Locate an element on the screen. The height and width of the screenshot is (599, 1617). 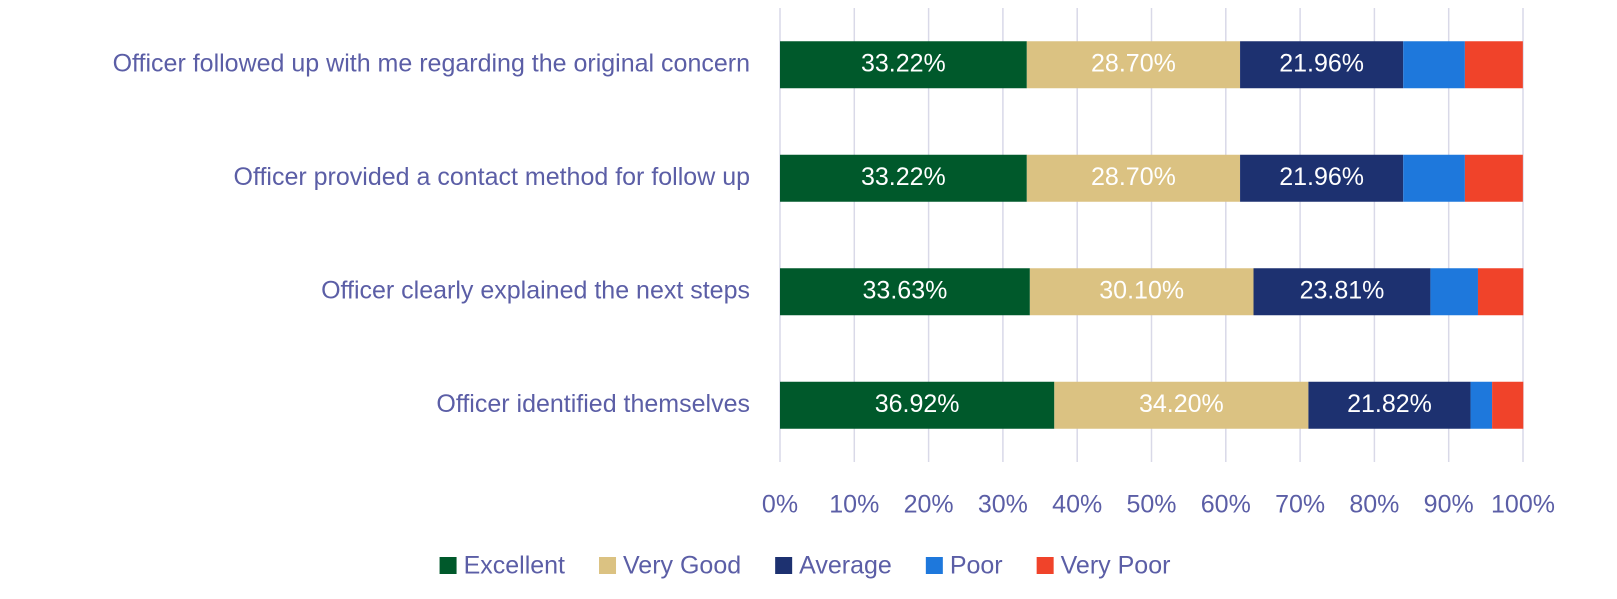
value-label: 36.92% is located at coordinates (917, 404).